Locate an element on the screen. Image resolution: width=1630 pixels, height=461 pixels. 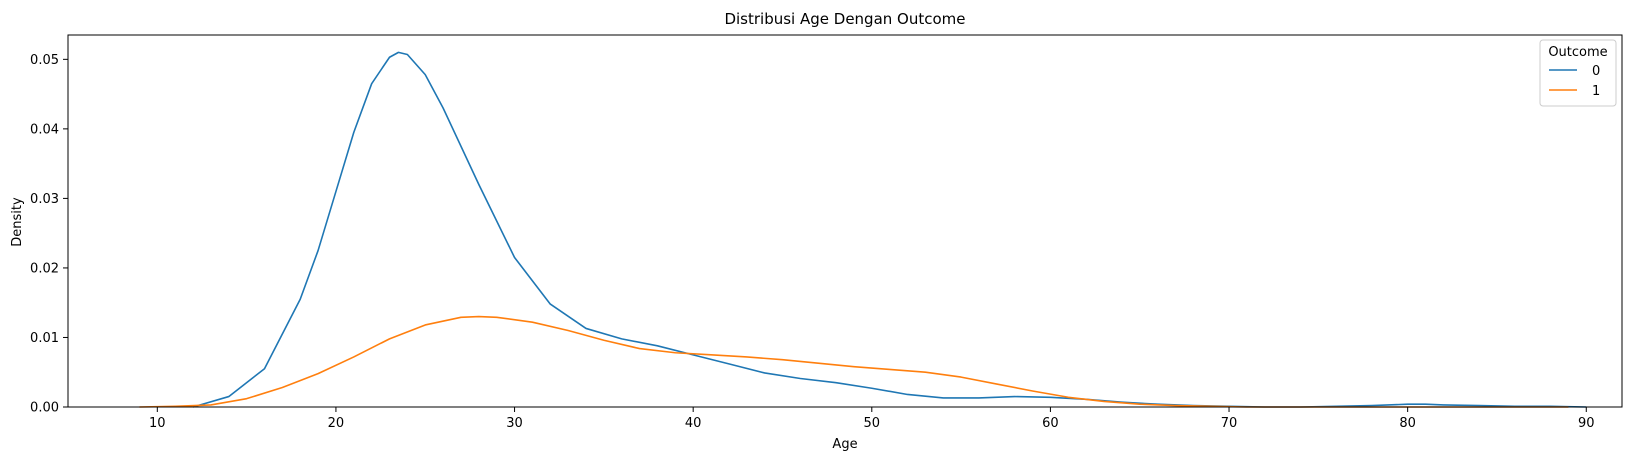
chart-title: Distribusi Age Dengan Outcome is located at coordinates (844, 19).